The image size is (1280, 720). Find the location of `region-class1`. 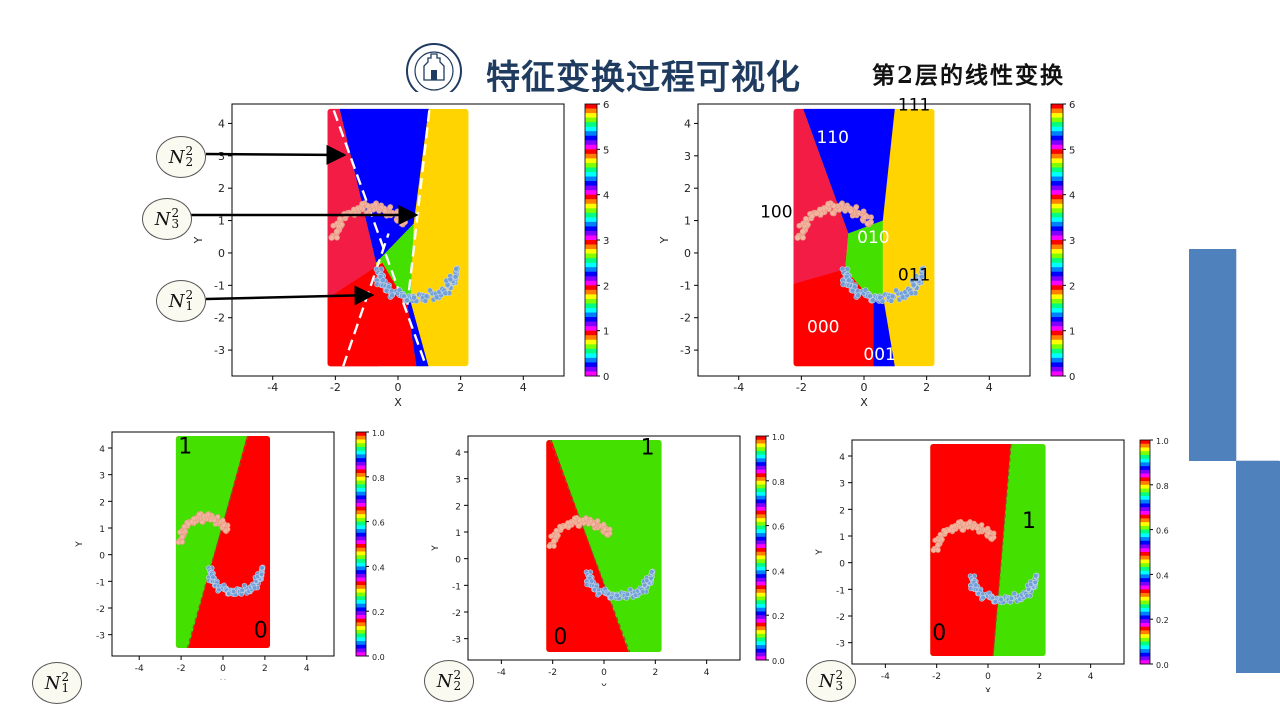

region-class1 is located at coordinates (212, 542).